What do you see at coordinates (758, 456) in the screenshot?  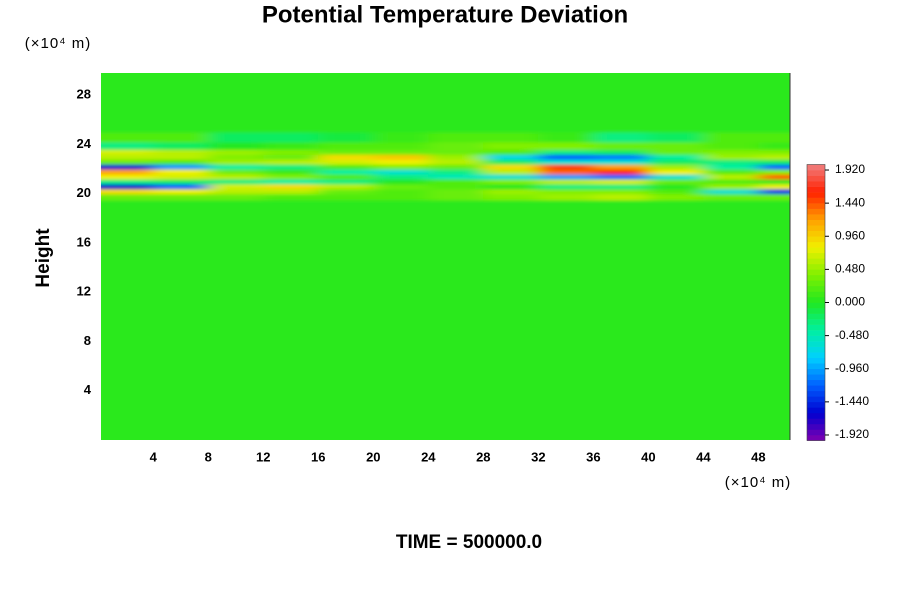 I see `x-tick-label: 48` at bounding box center [758, 456].